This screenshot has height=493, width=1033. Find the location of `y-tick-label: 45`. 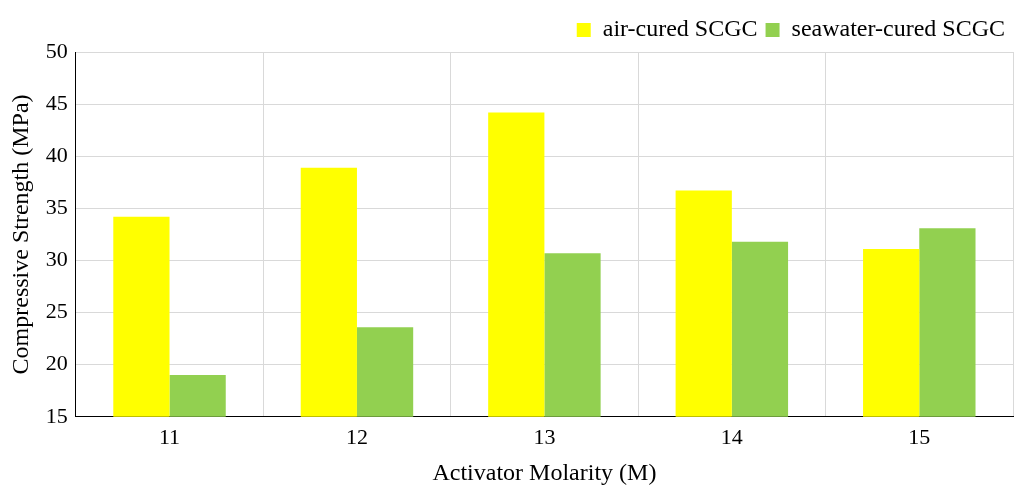

y-tick-label: 45 is located at coordinates (56, 102).